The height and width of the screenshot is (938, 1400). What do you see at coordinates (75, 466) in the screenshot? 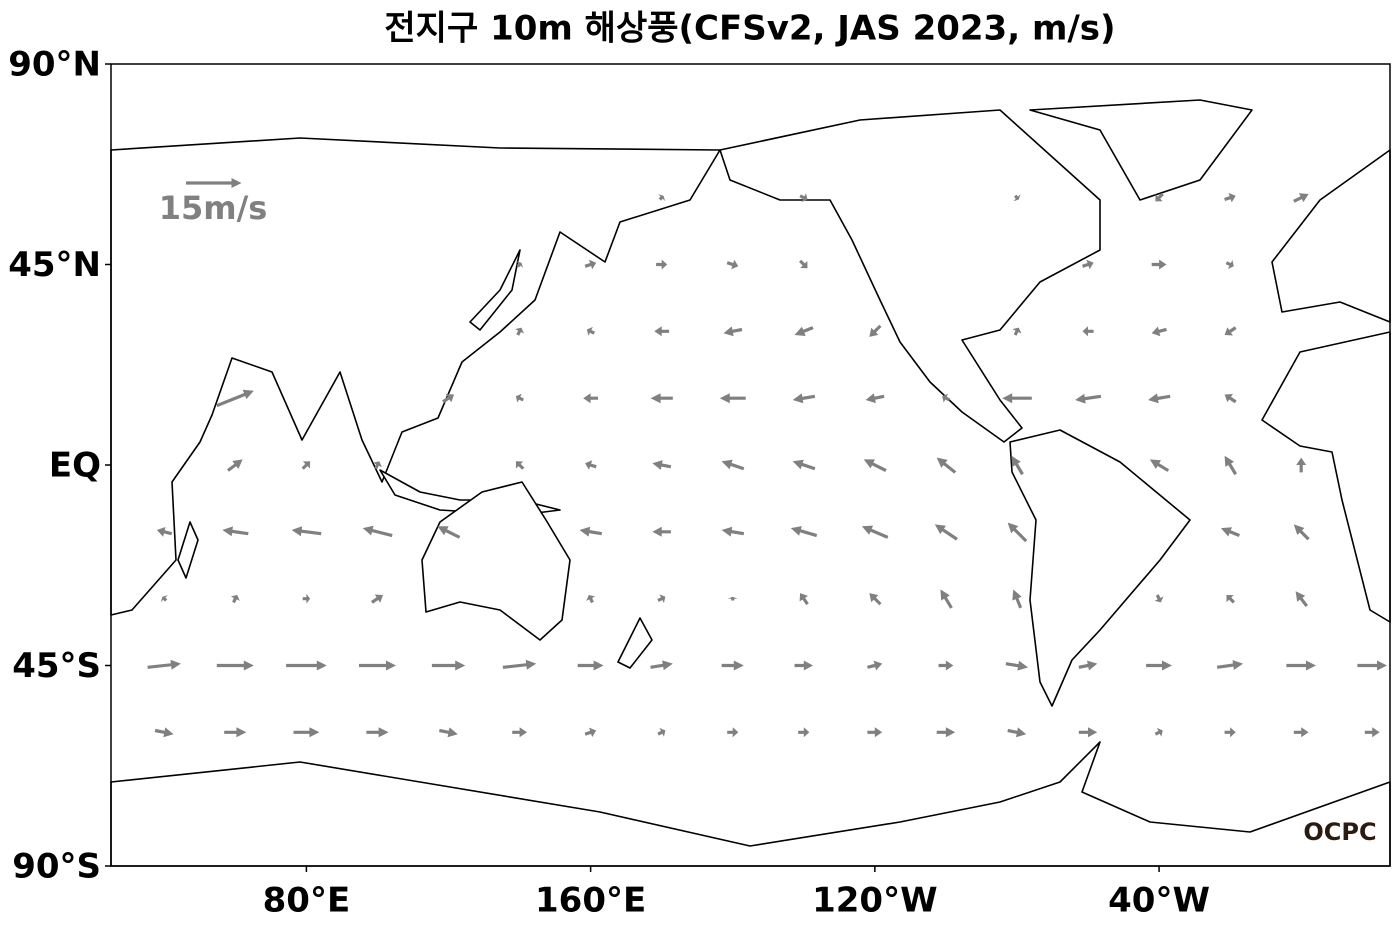
I see `y-tick-label: EQ` at bounding box center [75, 466].